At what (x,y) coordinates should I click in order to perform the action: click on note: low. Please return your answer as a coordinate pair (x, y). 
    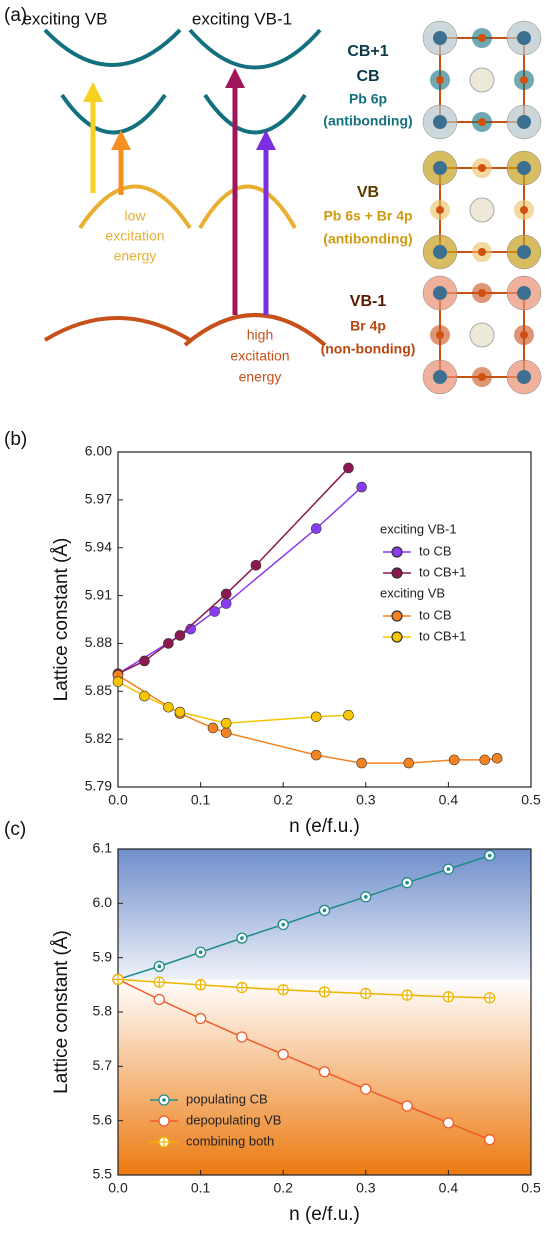
    Looking at the image, I should click on (135, 216).